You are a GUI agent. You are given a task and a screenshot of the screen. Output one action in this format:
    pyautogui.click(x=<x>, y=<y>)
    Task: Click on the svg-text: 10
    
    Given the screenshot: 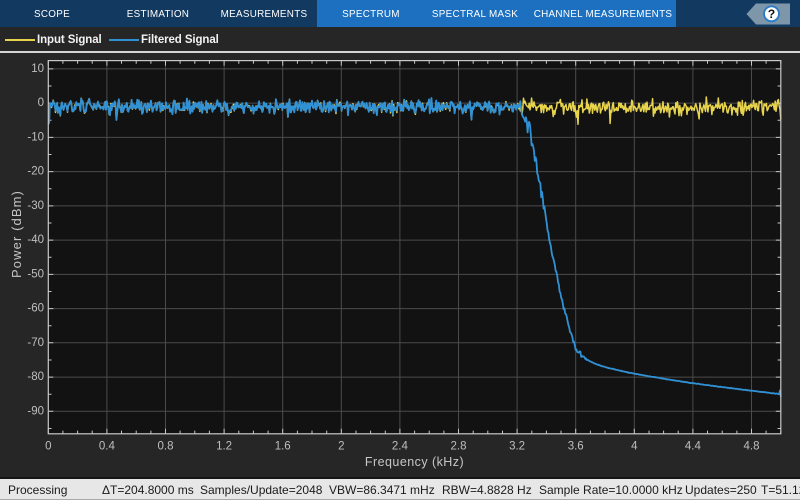 What is the action you would take?
    pyautogui.click(x=37, y=69)
    